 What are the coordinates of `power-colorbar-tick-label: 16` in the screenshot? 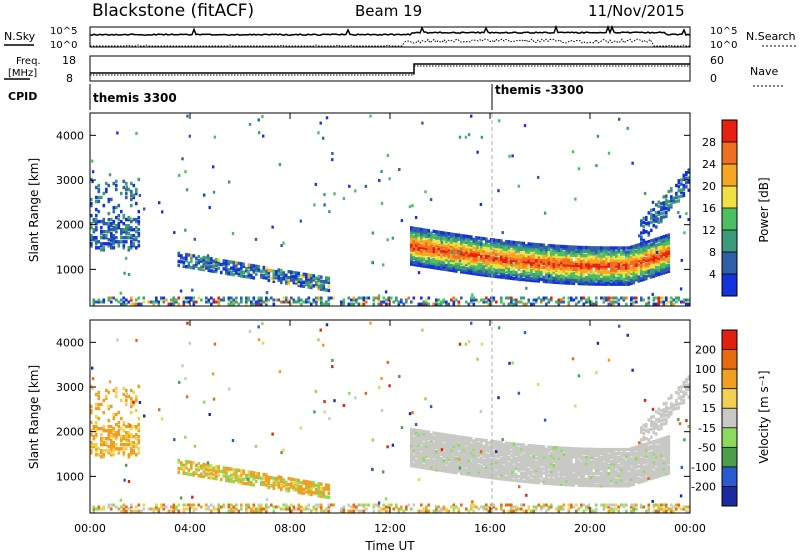 It's located at (709, 208).